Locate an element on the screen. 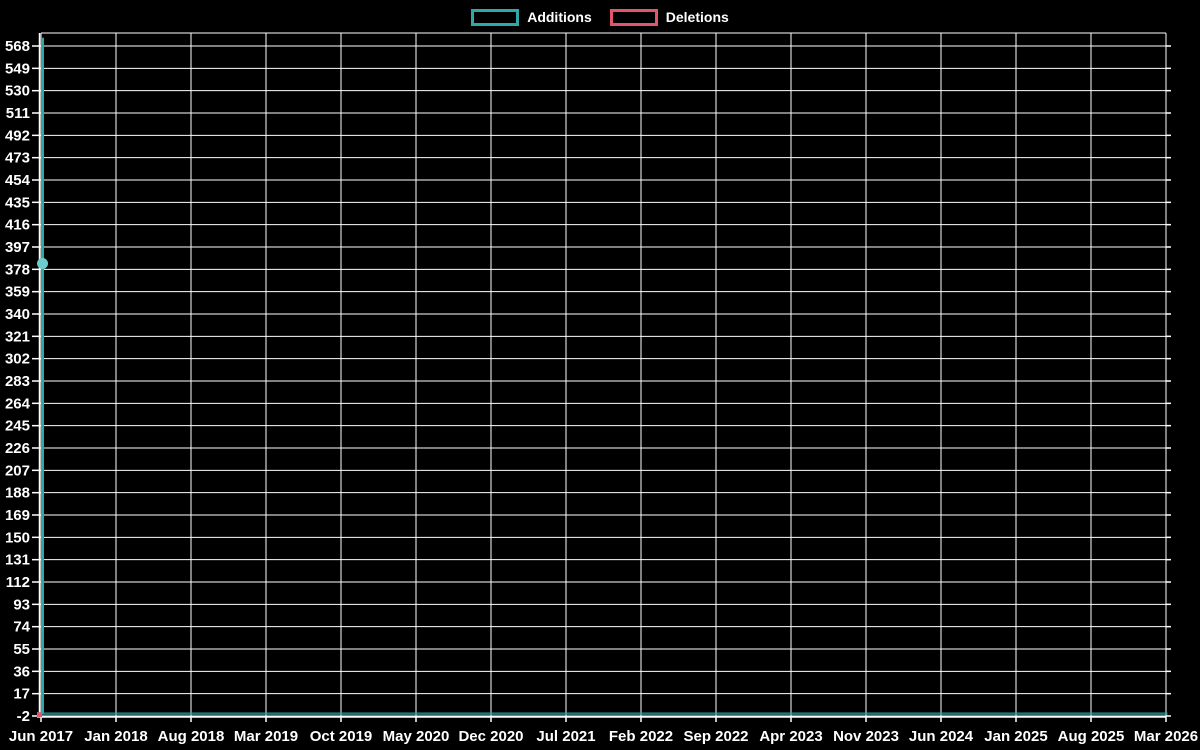  y-axis-label: 340 is located at coordinates (17, 314).